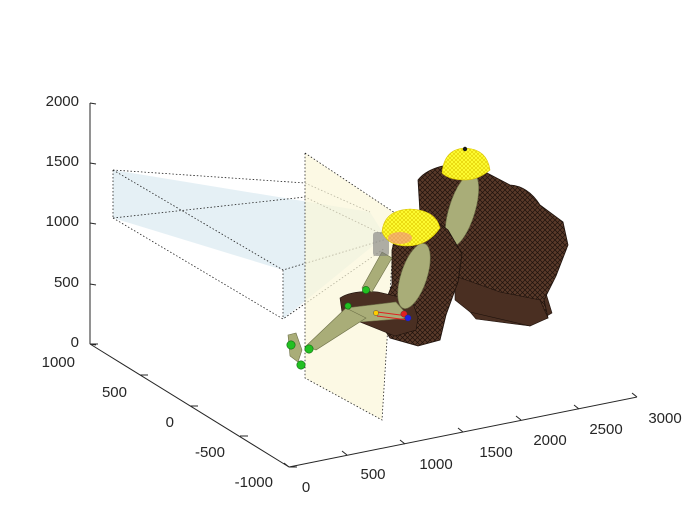 The image size is (700, 525). What do you see at coordinates (372, 474) in the screenshot?
I see `x-tick-label: 500` at bounding box center [372, 474].